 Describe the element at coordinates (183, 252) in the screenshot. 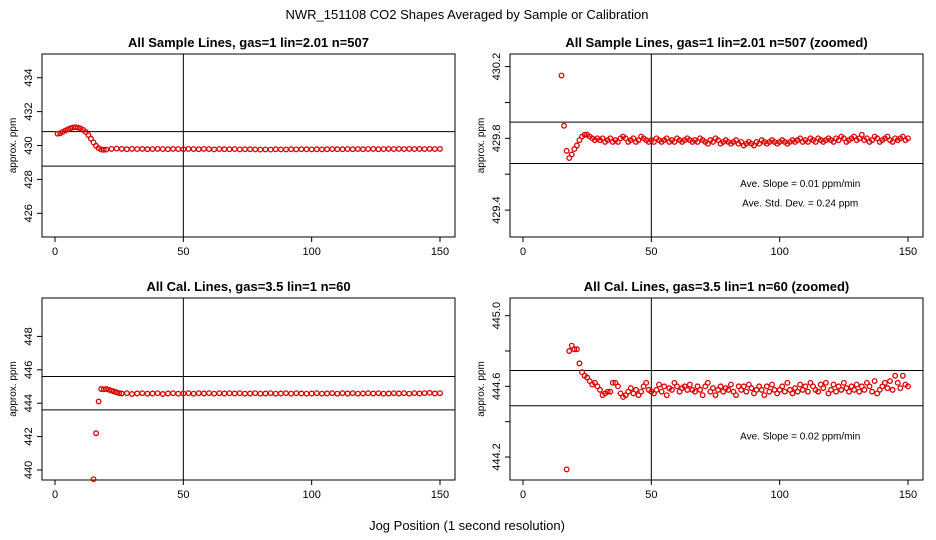

I see `x-tick-label: 50` at that location.